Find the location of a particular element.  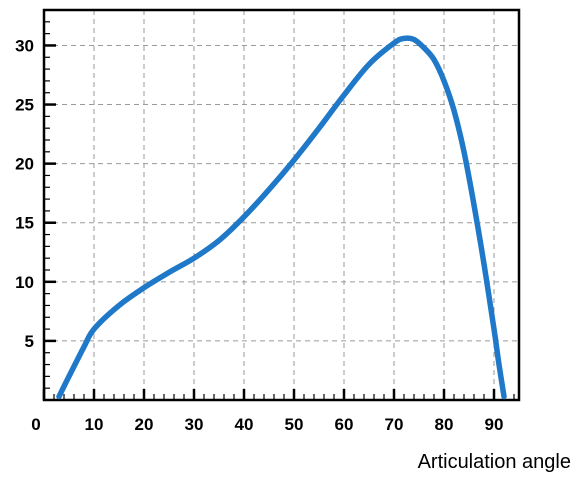

y-tick-label: 5 is located at coordinates (29, 341).